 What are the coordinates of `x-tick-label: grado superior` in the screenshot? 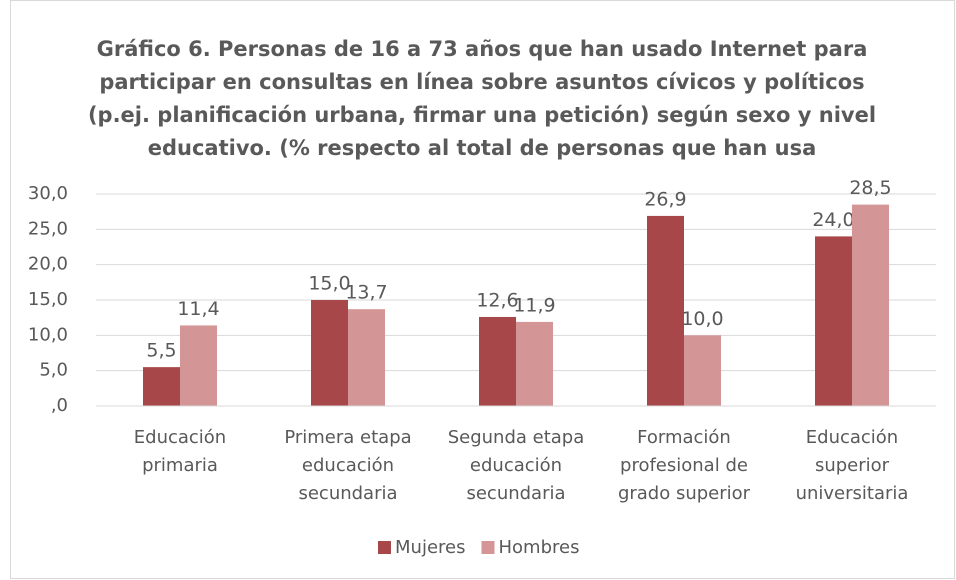 It's located at (684, 493).